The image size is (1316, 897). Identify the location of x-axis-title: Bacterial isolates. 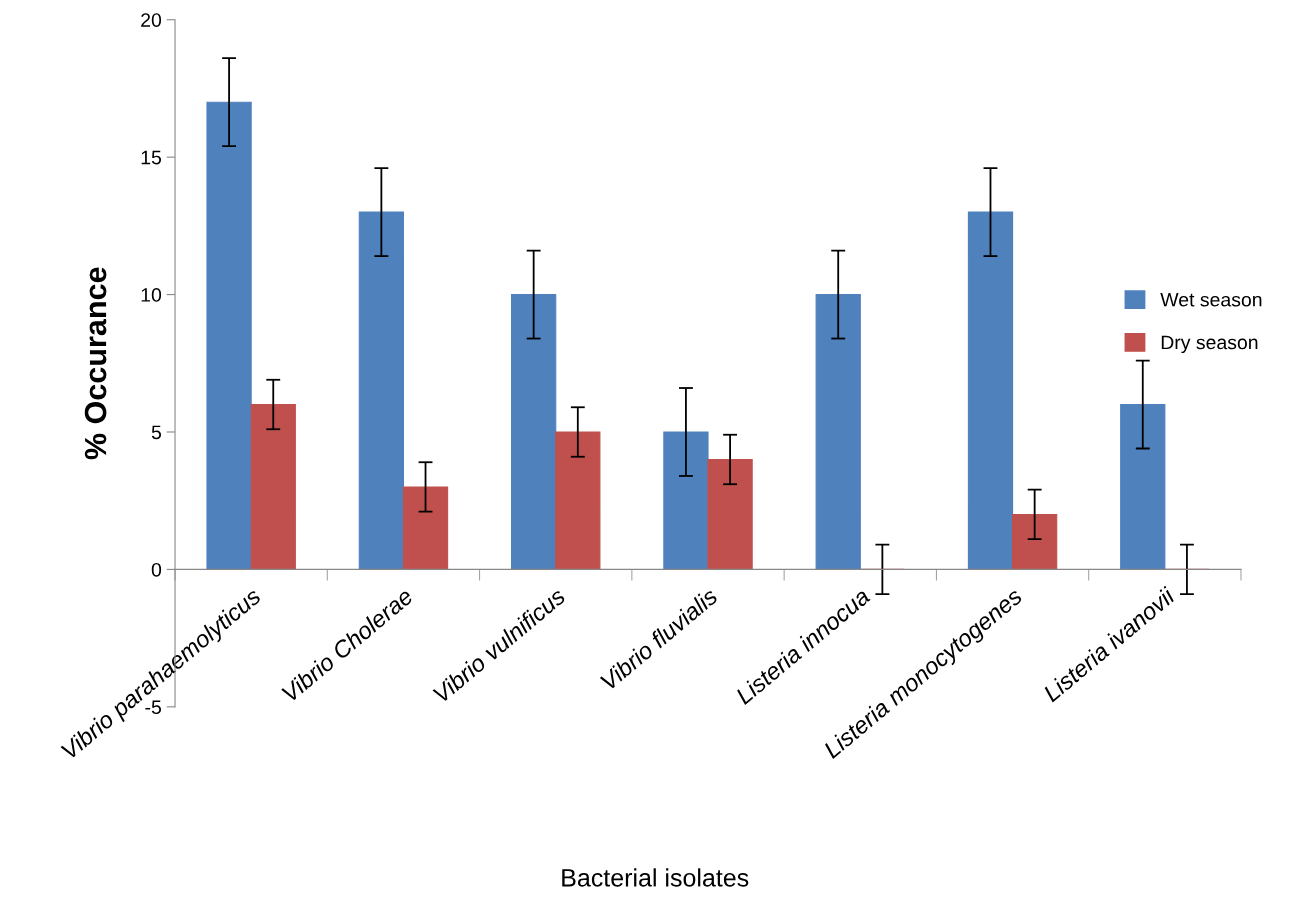
(655, 877).